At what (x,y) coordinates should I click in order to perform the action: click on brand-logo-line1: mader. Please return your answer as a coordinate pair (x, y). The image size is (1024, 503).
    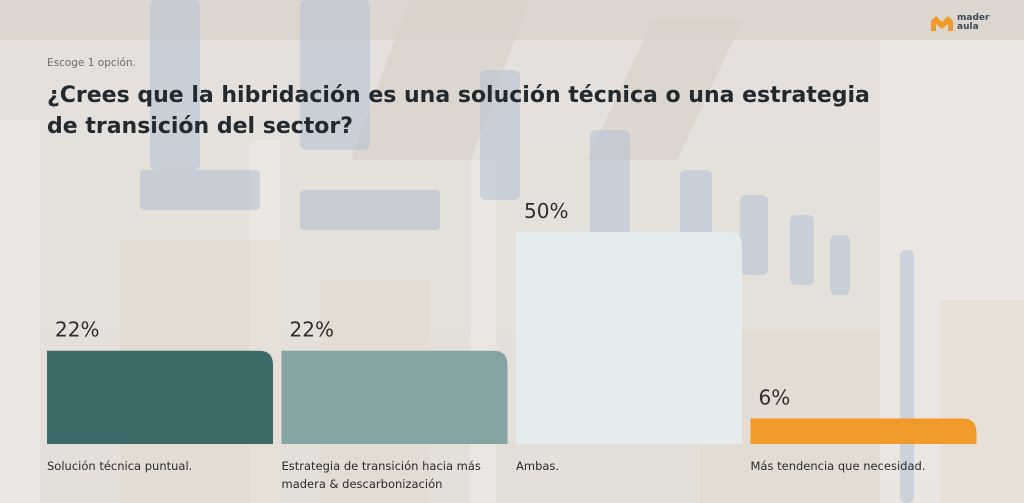
    Looking at the image, I should click on (973, 18).